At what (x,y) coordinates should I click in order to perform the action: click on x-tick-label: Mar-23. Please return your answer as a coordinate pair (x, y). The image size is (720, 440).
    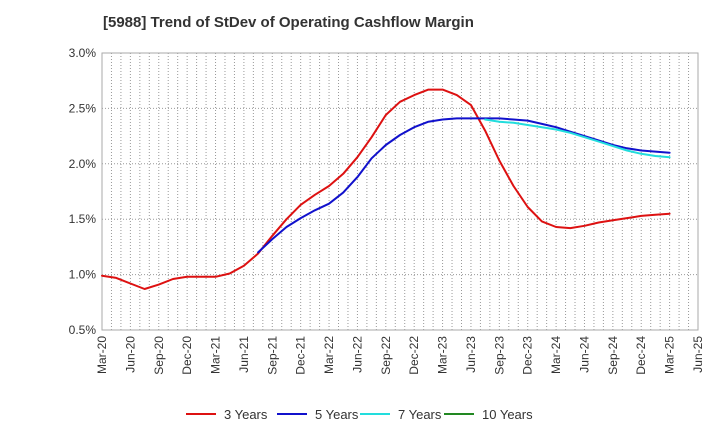
    Looking at the image, I should click on (443, 355).